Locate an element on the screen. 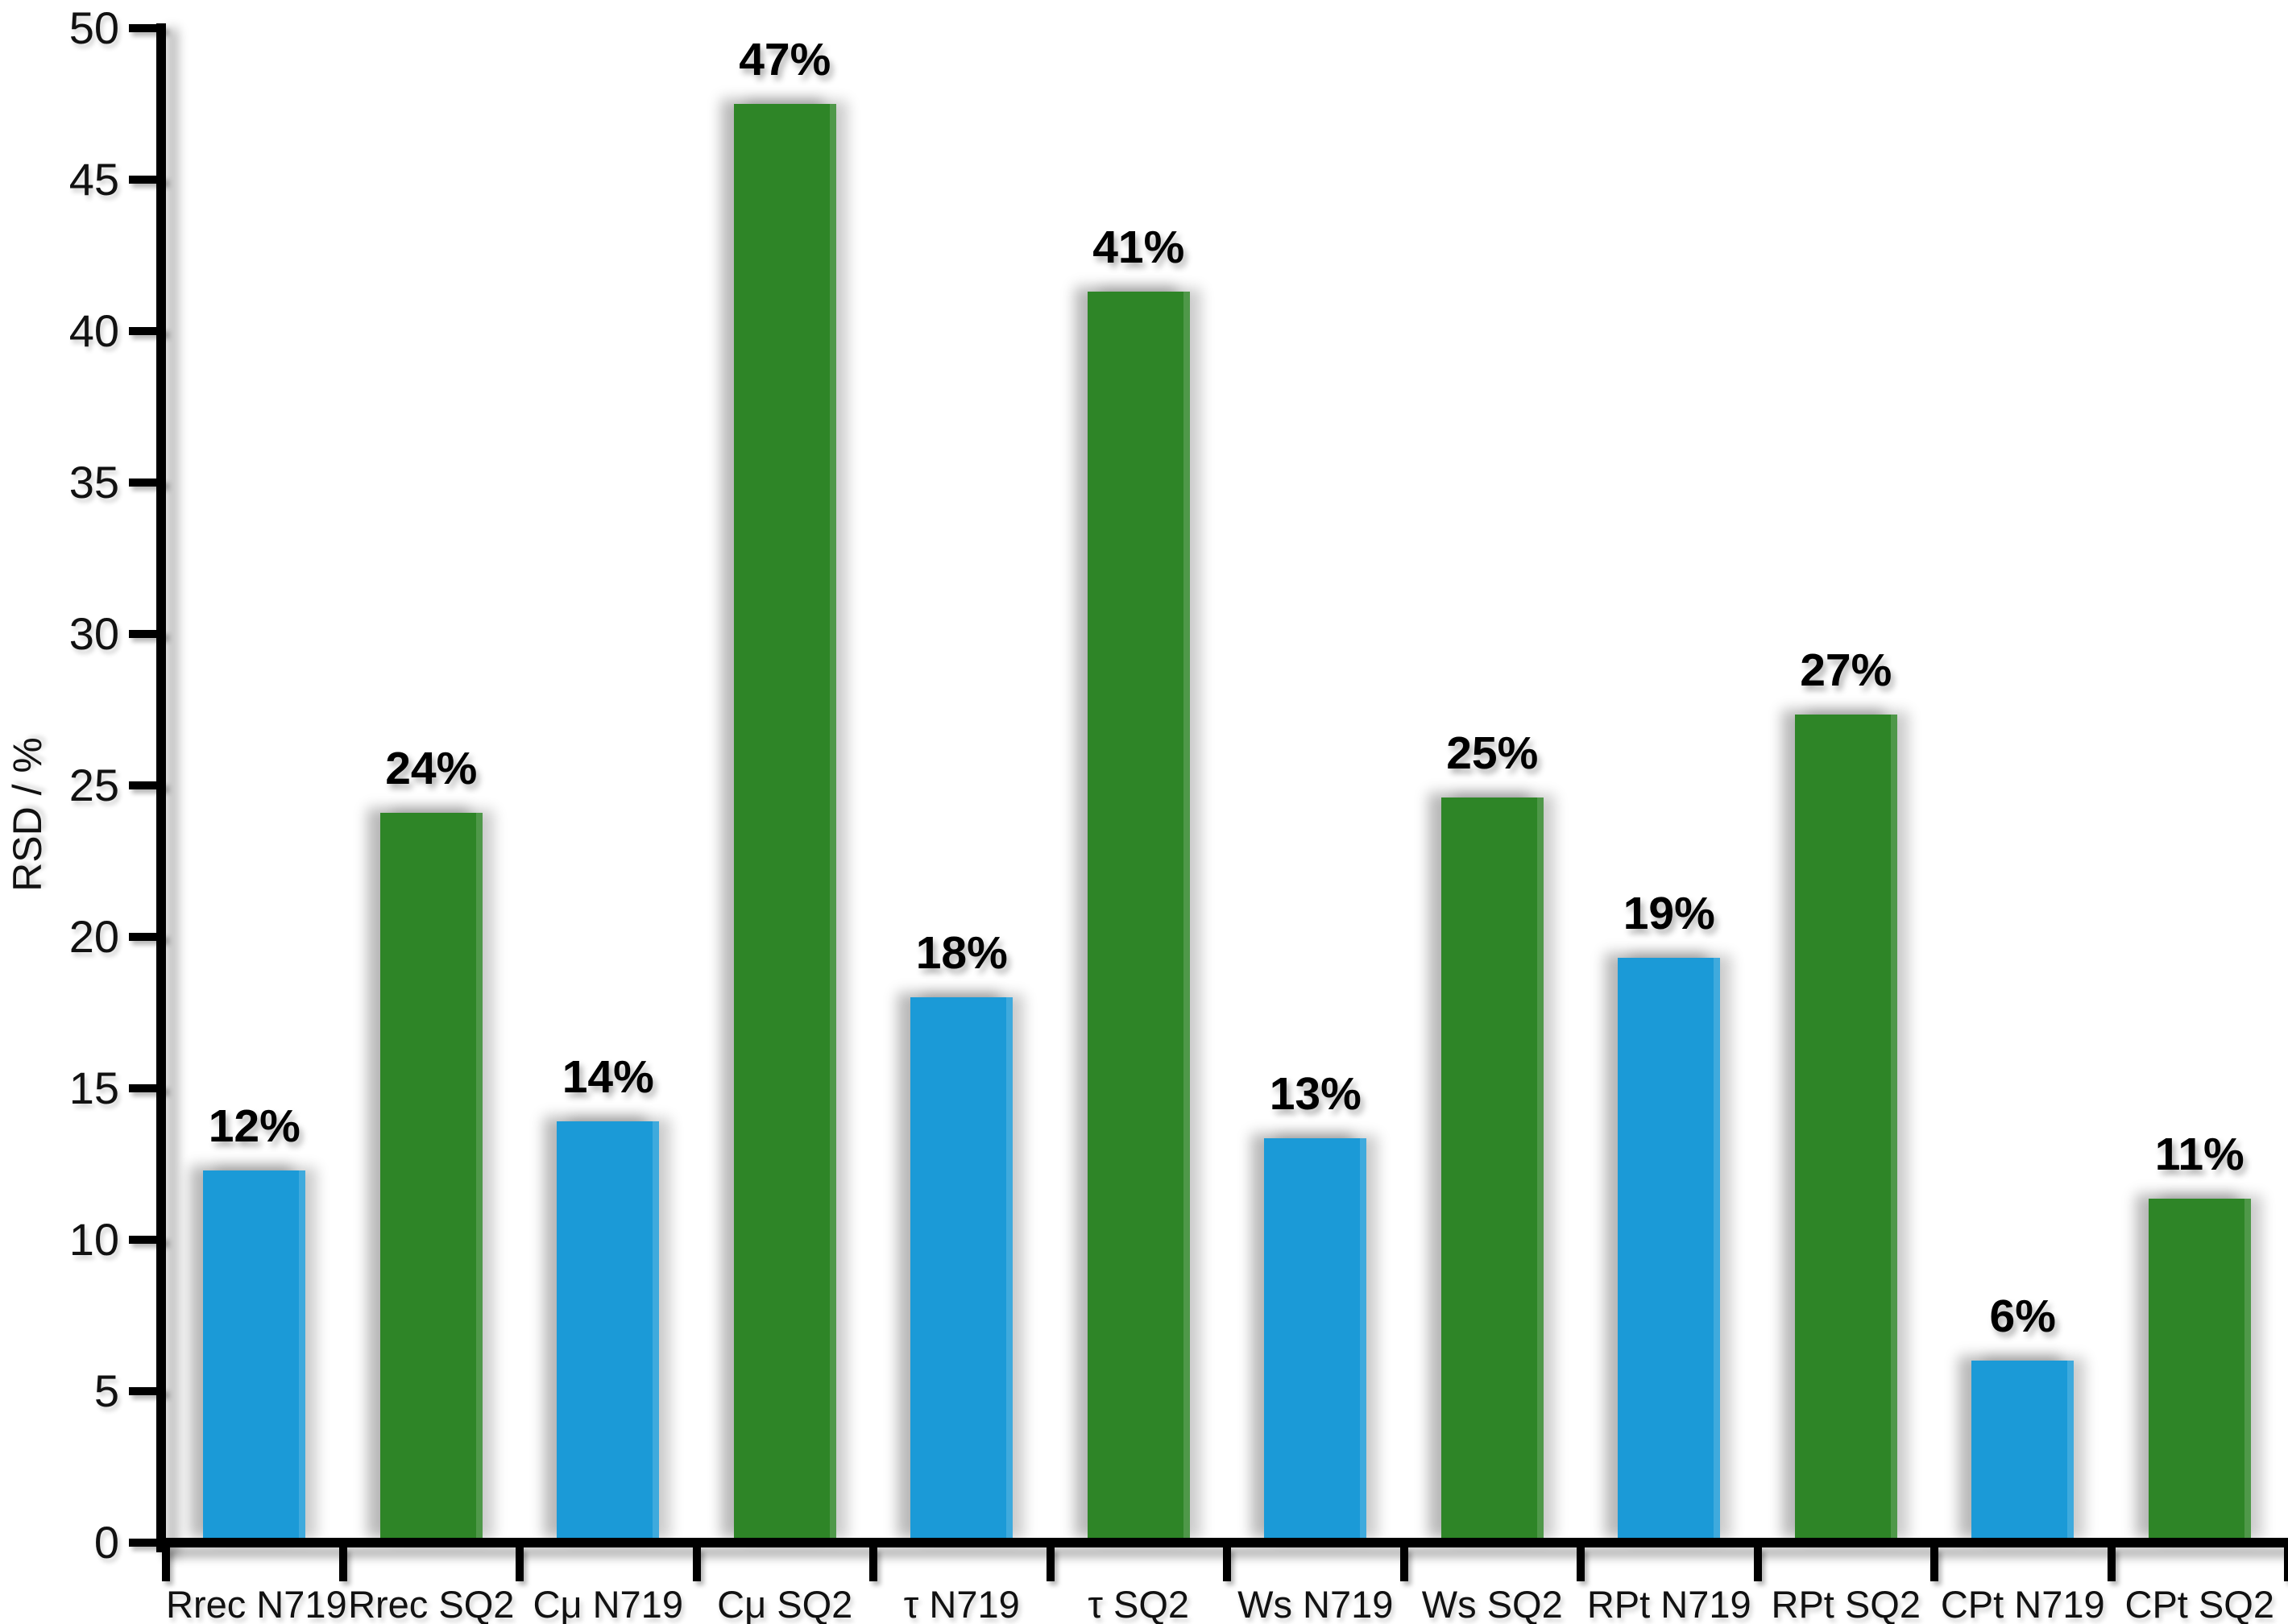 The image size is (2288, 1624). bar-rrec-n719 is located at coordinates (255, 1356).